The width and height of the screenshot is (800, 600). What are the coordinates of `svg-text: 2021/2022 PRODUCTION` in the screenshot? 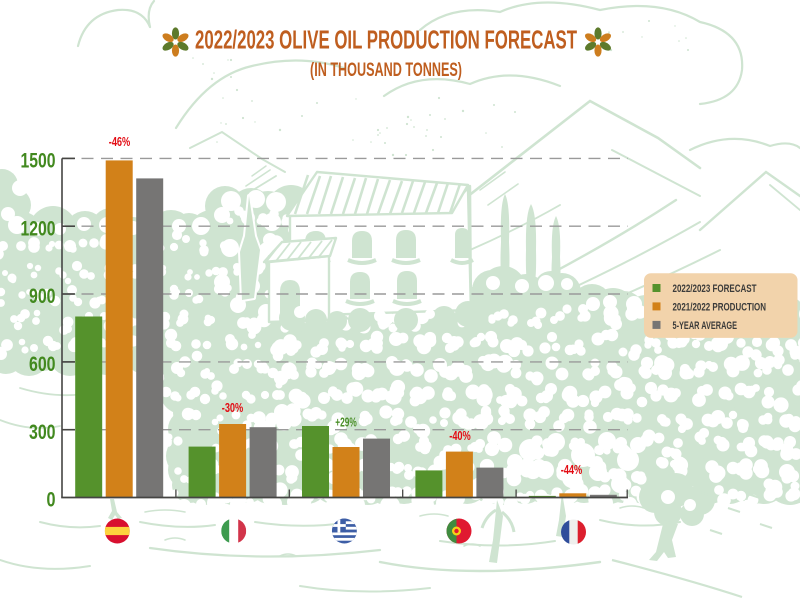 It's located at (720, 307).